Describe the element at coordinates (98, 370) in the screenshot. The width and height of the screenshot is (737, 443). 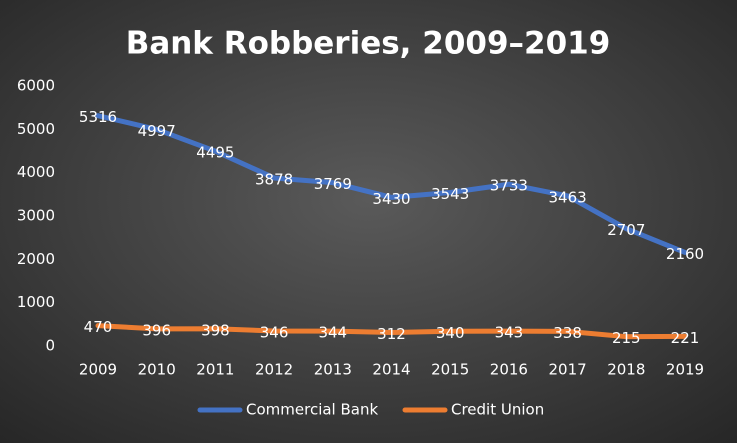
I see `x-tick-label: 2009` at that location.